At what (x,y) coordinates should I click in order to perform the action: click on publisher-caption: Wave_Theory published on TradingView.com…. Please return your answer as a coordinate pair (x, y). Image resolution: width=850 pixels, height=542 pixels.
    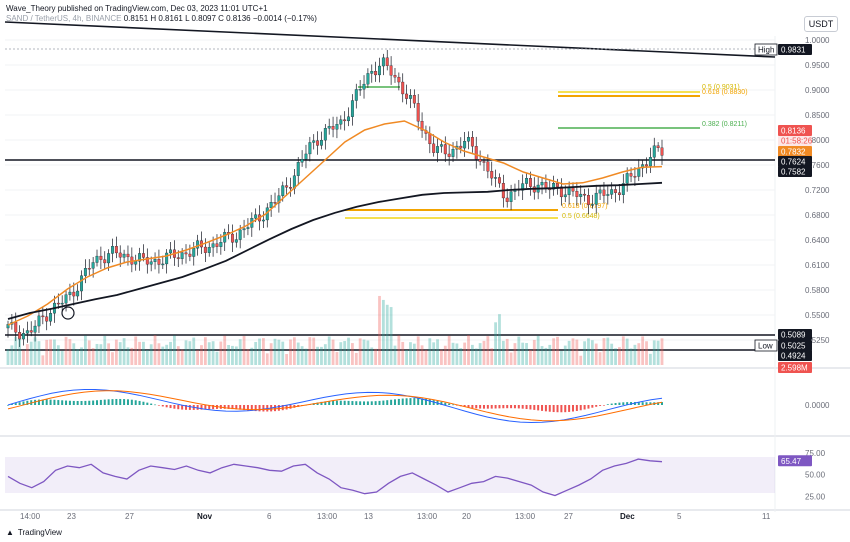
    Looking at the image, I should click on (137, 8).